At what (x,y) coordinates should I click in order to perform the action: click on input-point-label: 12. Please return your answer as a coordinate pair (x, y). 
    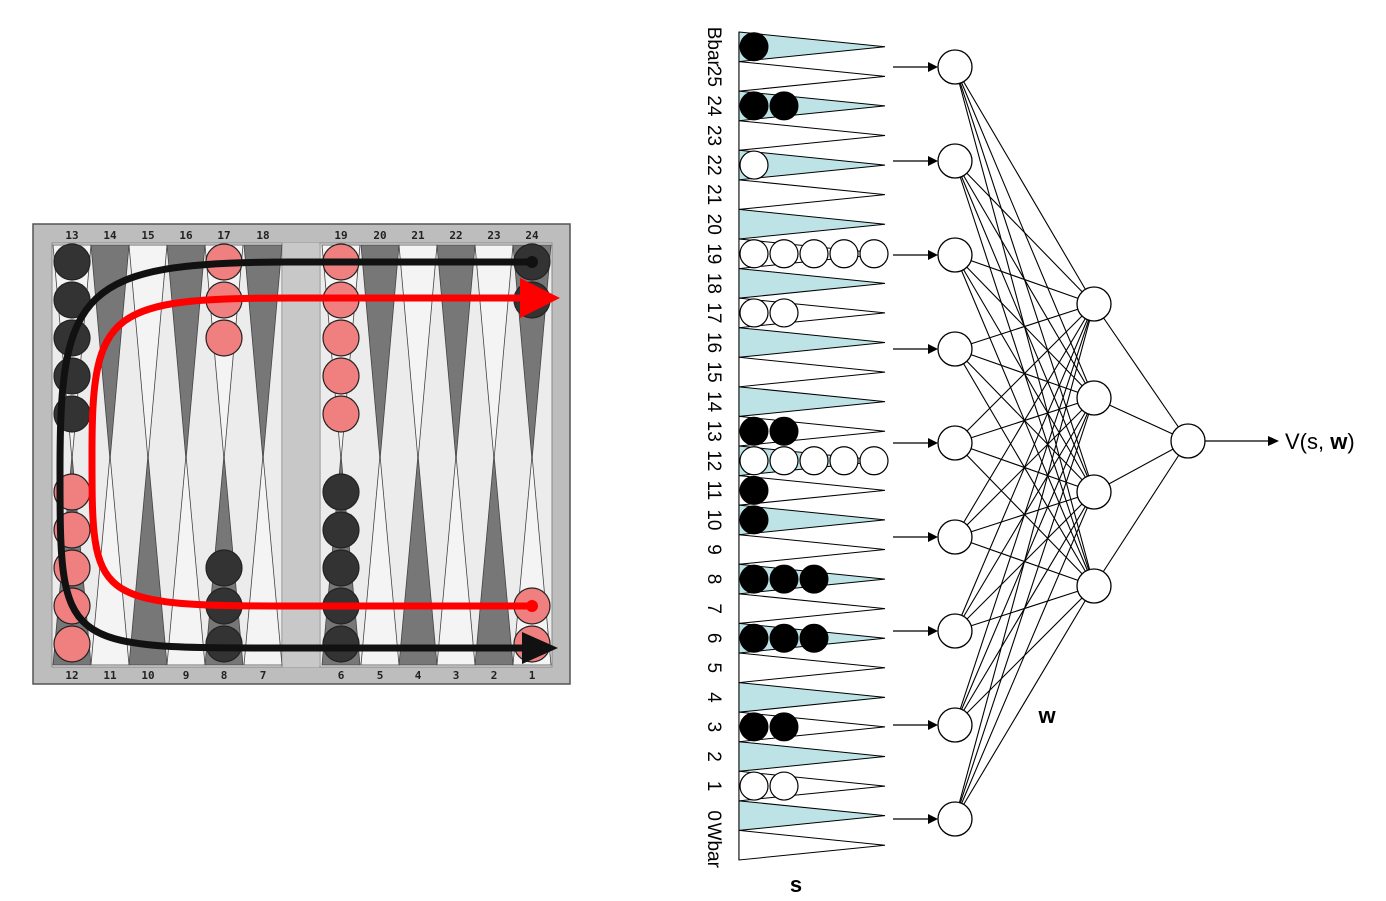
    Looking at the image, I should click on (713, 460).